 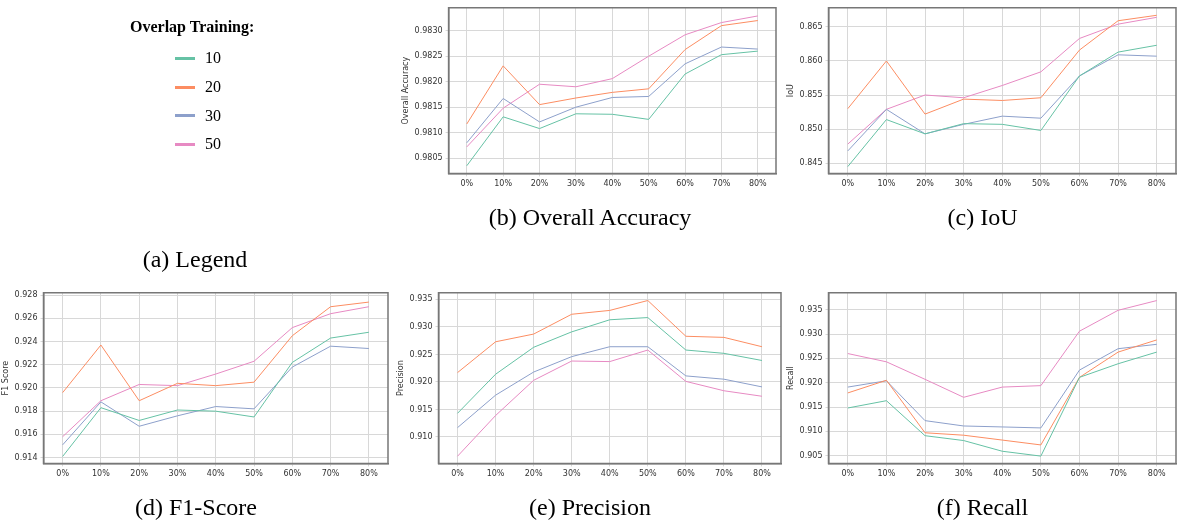 What do you see at coordinates (428, 107) in the screenshot?
I see `y-tick-label: 0.9815` at bounding box center [428, 107].